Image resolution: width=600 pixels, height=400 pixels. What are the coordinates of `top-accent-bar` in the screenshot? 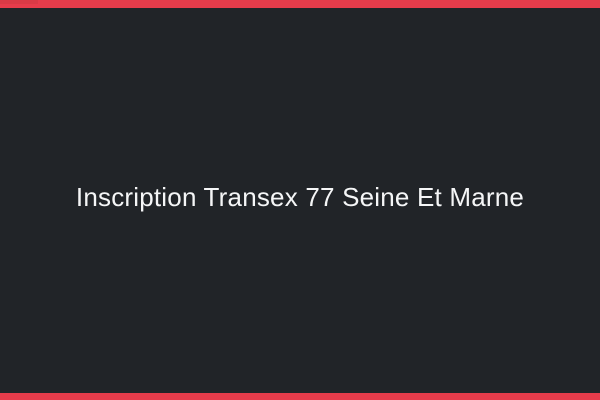 It's located at (300, 4).